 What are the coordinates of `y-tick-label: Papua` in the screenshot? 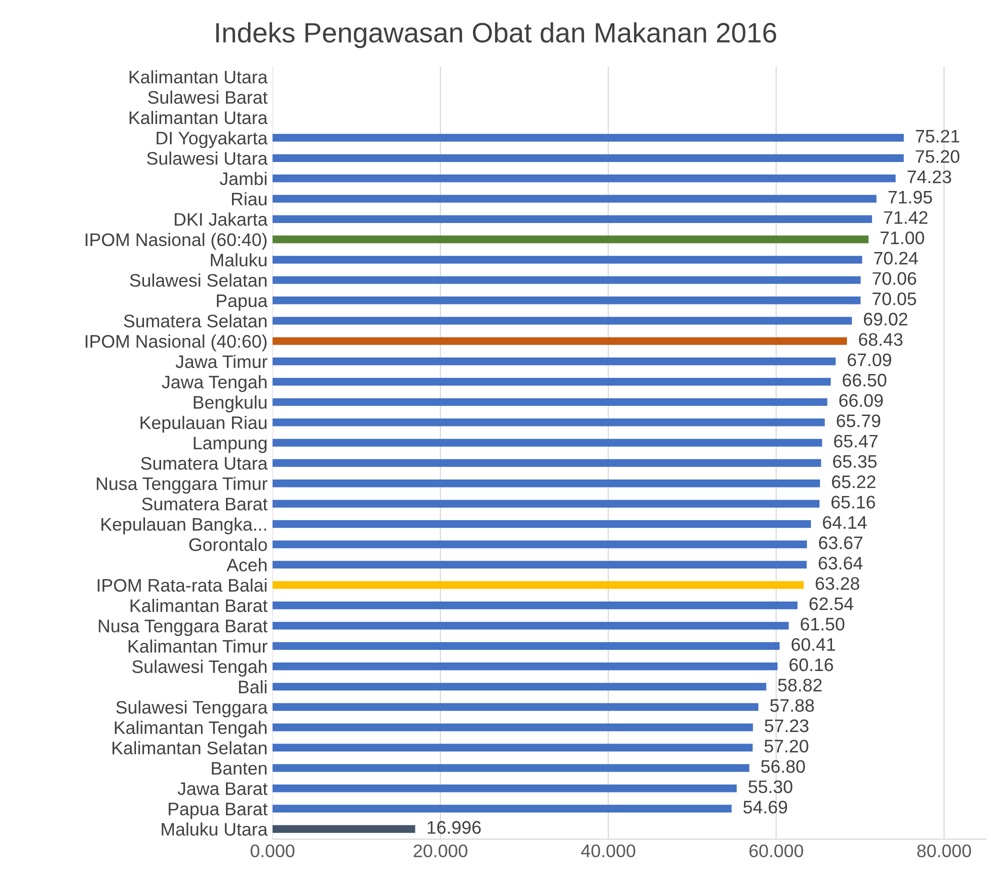 It's located at (242, 302).